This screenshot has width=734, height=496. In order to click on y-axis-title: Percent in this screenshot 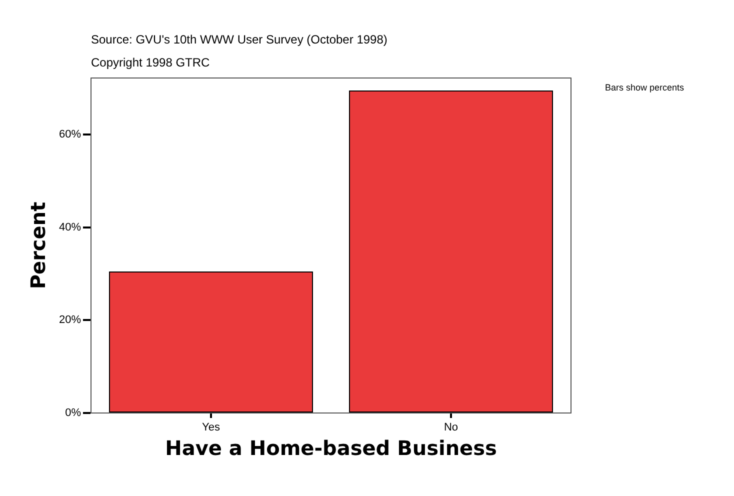, I will do `click(38, 245)`.